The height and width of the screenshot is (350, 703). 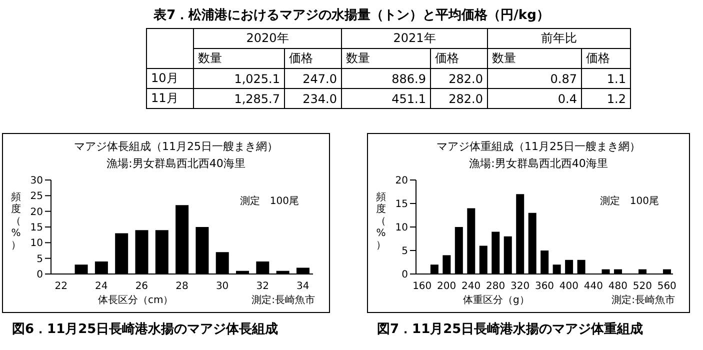 What do you see at coordinates (544, 286) in the screenshot?
I see `x-tick-label: 360` at bounding box center [544, 286].